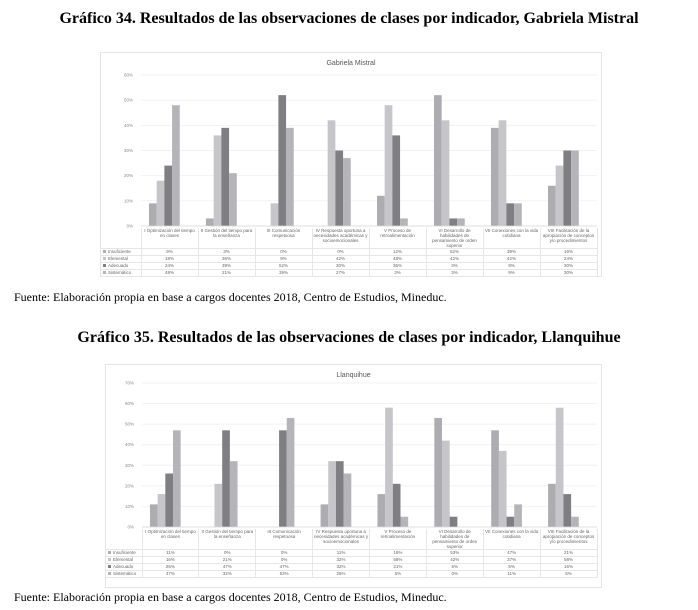  Describe the element at coordinates (397, 238) in the screenshot. I see `category-label: V Proceso de retroalimentación` at that location.